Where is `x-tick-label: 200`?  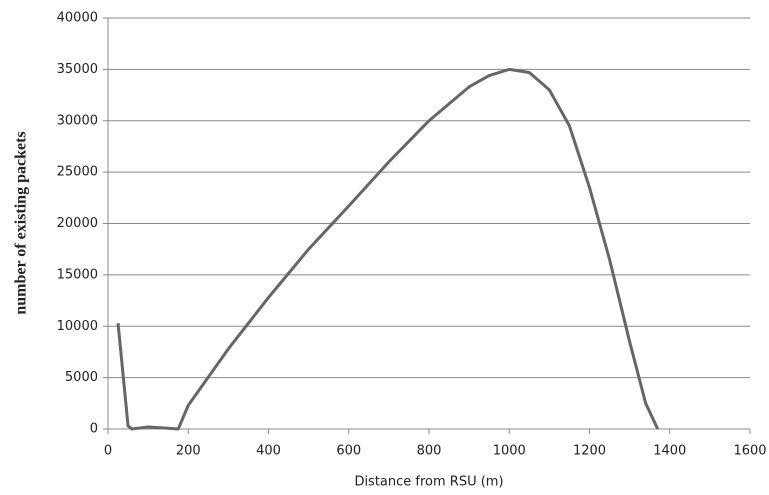 x-tick-label: 200 is located at coordinates (188, 451).